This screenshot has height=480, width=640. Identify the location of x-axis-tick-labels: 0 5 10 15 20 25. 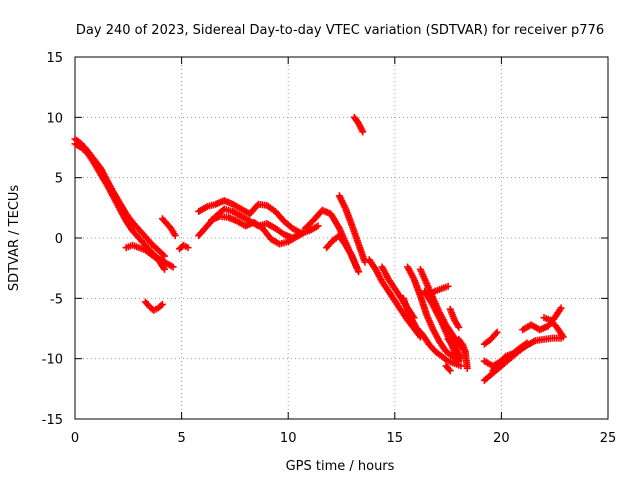
(343, 438).